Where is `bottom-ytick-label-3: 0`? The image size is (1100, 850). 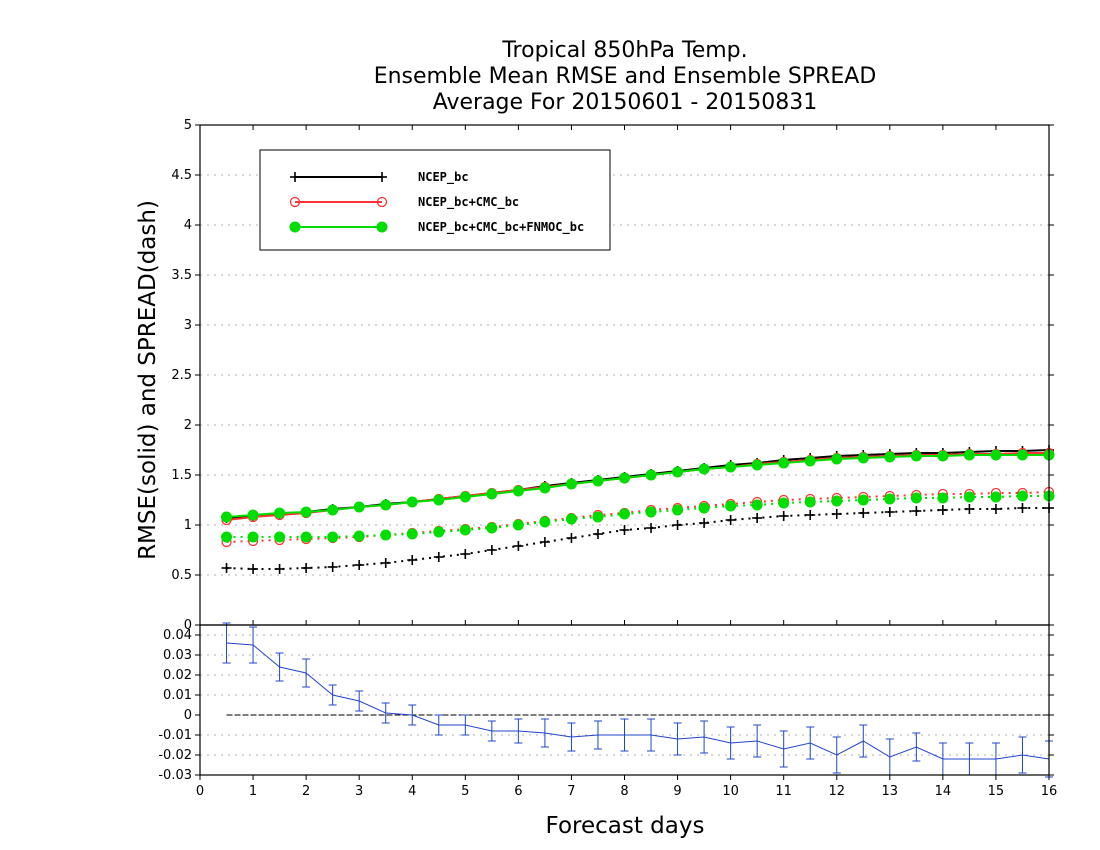 bottom-ytick-label-3: 0 is located at coordinates (188, 715).